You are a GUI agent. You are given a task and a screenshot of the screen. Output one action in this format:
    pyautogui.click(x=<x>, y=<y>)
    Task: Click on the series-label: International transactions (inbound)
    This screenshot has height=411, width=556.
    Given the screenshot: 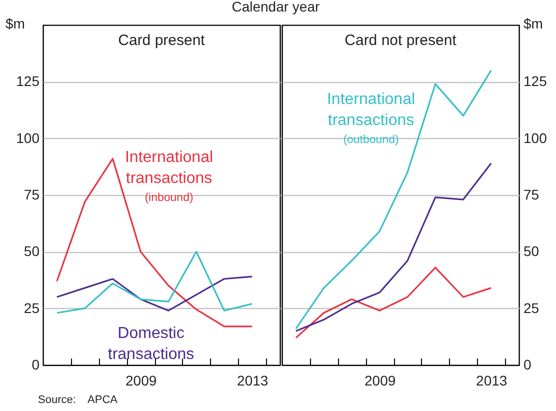 What is the action you would take?
    pyautogui.click(x=169, y=176)
    